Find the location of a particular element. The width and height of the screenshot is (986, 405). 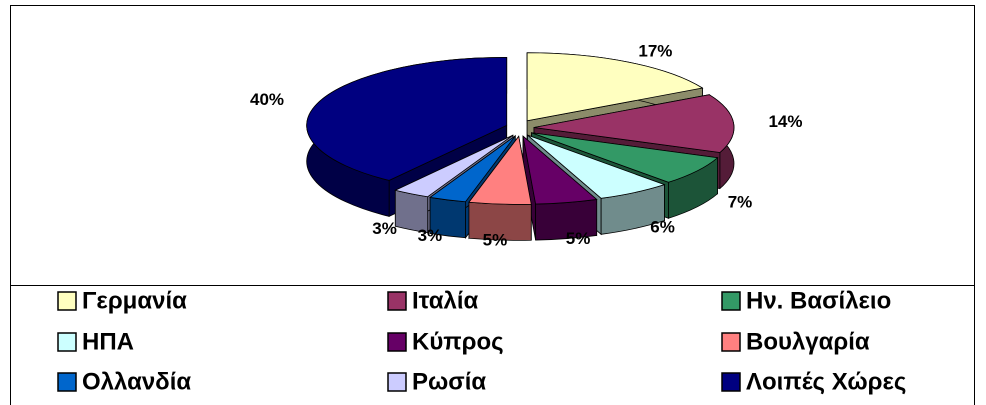

legend-label: Κύπρος is located at coordinates (458, 341).